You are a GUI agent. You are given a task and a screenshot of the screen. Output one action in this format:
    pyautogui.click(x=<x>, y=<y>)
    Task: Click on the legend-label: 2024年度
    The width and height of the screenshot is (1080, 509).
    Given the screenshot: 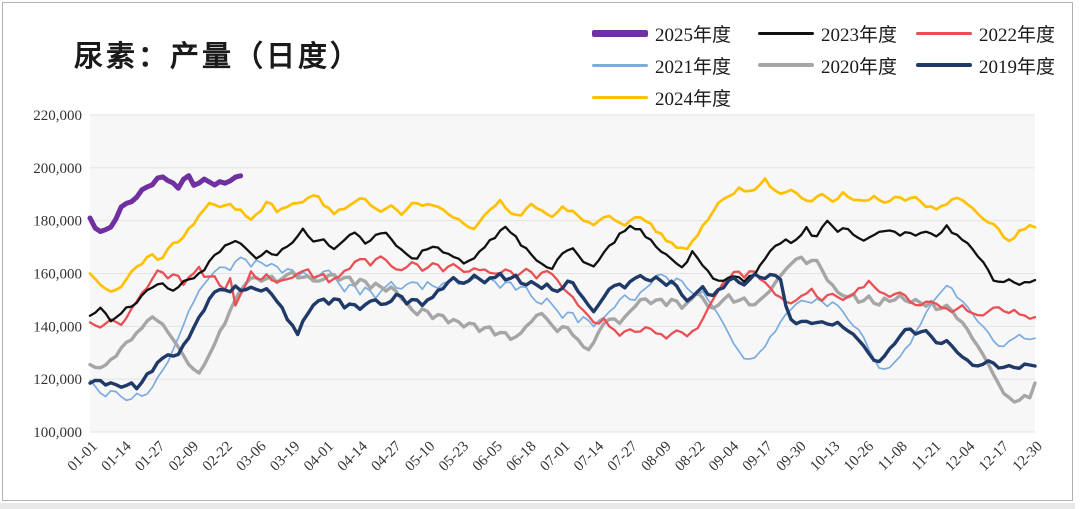 What is the action you would take?
    pyautogui.click(x=693, y=99)
    